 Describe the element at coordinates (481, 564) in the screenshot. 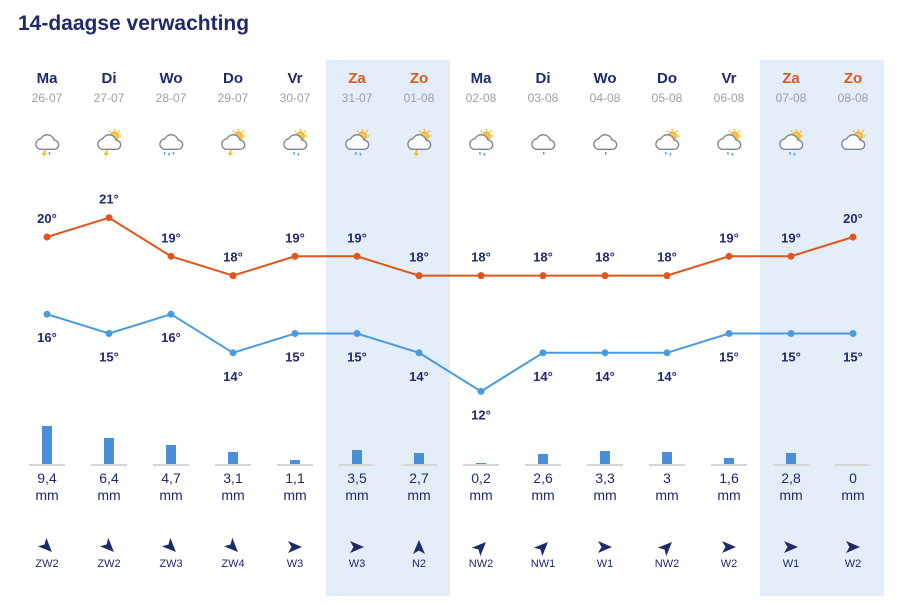

I see `wind-label: NW2` at that location.